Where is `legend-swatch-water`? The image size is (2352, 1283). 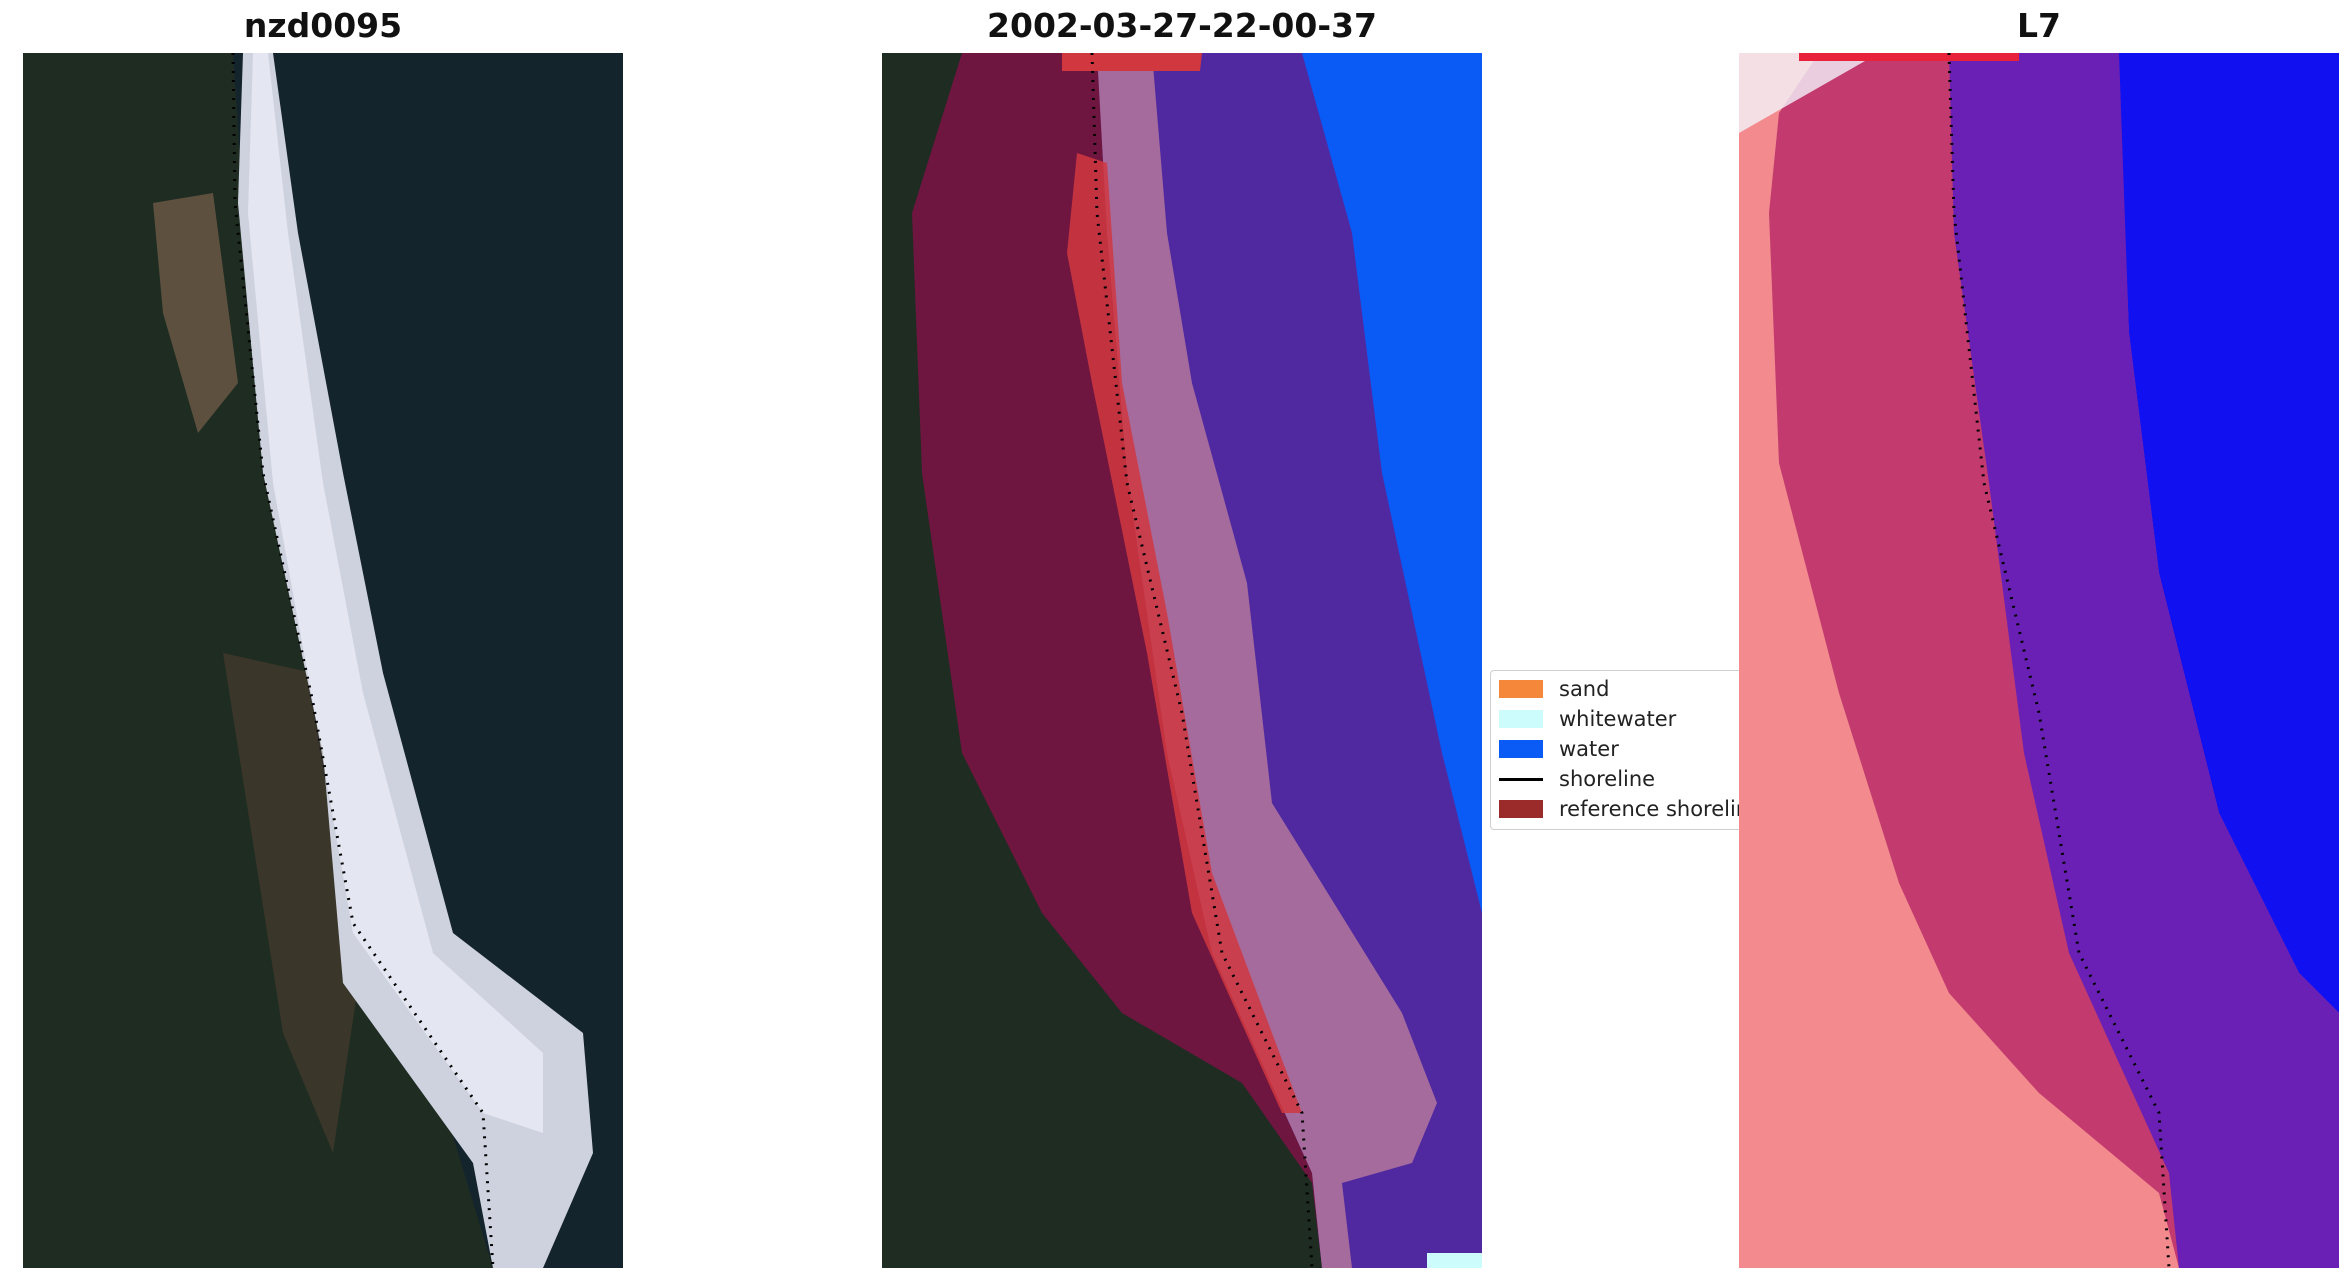 legend-swatch-water is located at coordinates (1521, 749).